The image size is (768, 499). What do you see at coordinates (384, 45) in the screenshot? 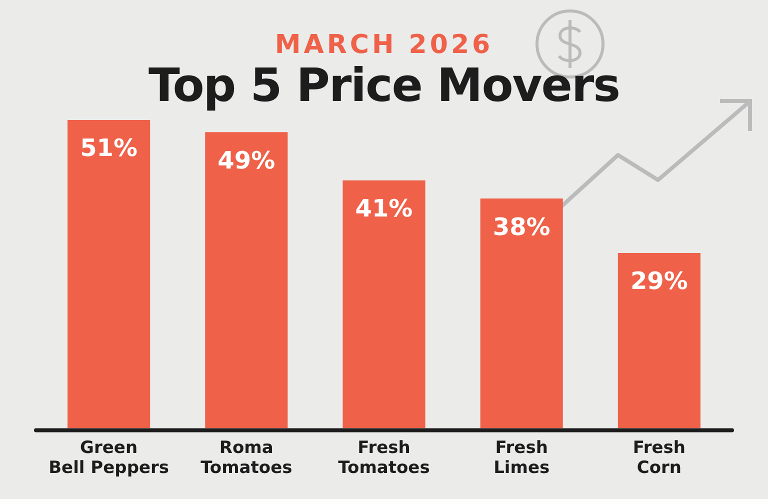
I see `chart-subtitle: MARCH 2026` at bounding box center [384, 45].